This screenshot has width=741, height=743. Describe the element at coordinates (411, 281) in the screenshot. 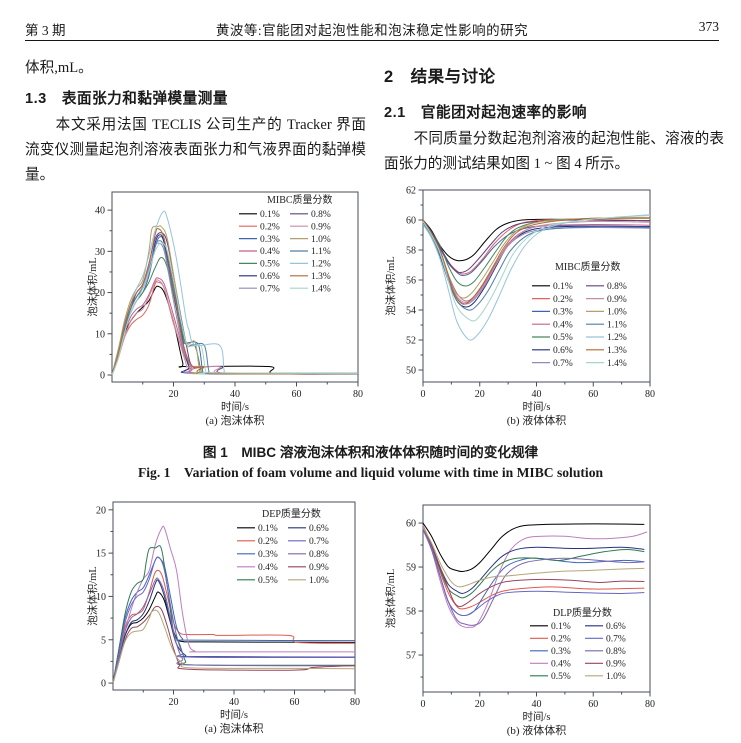

I see `y-tick-label: 56` at that location.